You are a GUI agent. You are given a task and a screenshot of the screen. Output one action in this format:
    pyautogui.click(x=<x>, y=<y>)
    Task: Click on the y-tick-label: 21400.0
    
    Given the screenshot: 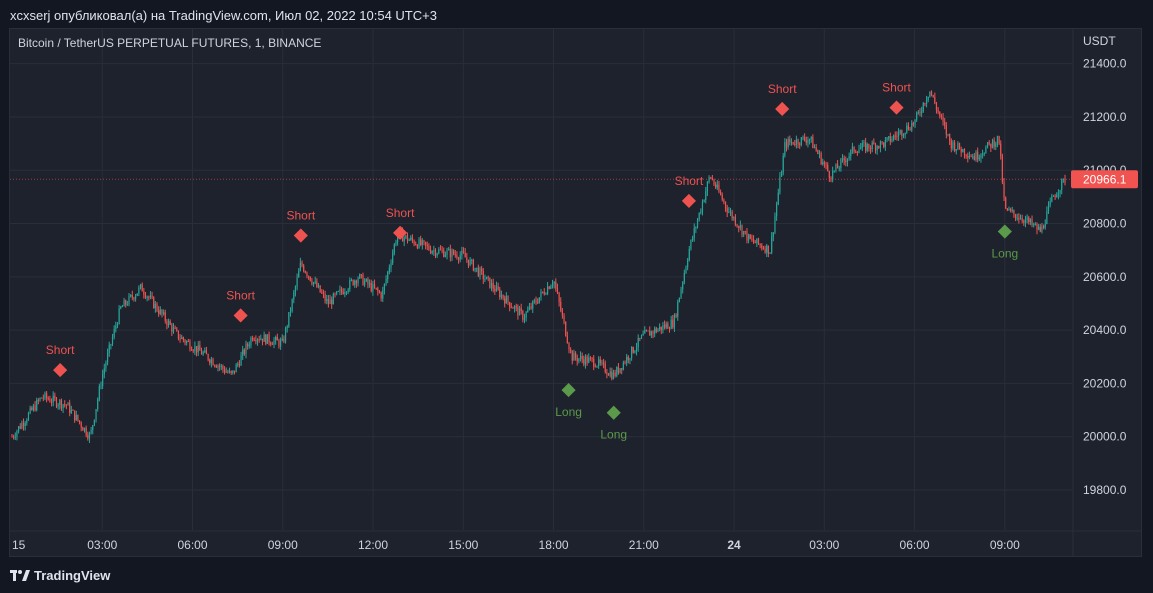 What is the action you would take?
    pyautogui.click(x=1105, y=64)
    